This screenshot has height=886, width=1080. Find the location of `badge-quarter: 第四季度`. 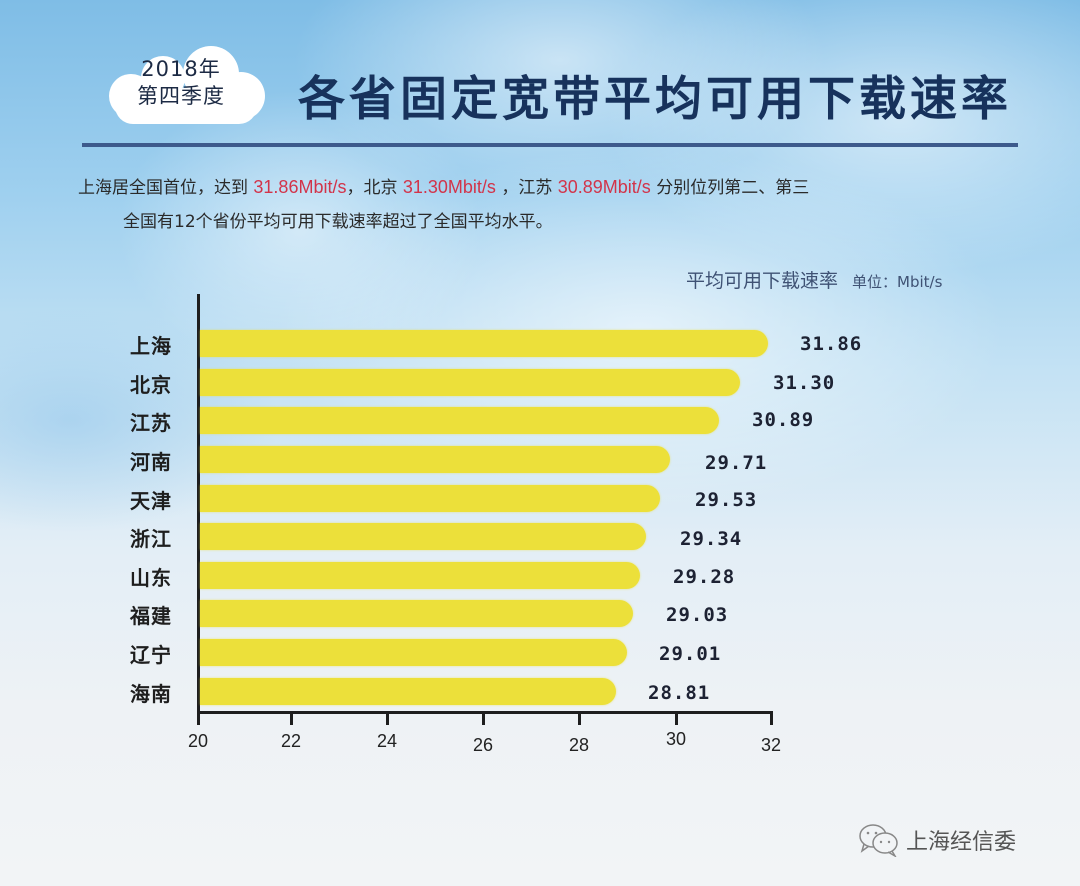

badge-quarter: 第四季度 is located at coordinates (181, 96).